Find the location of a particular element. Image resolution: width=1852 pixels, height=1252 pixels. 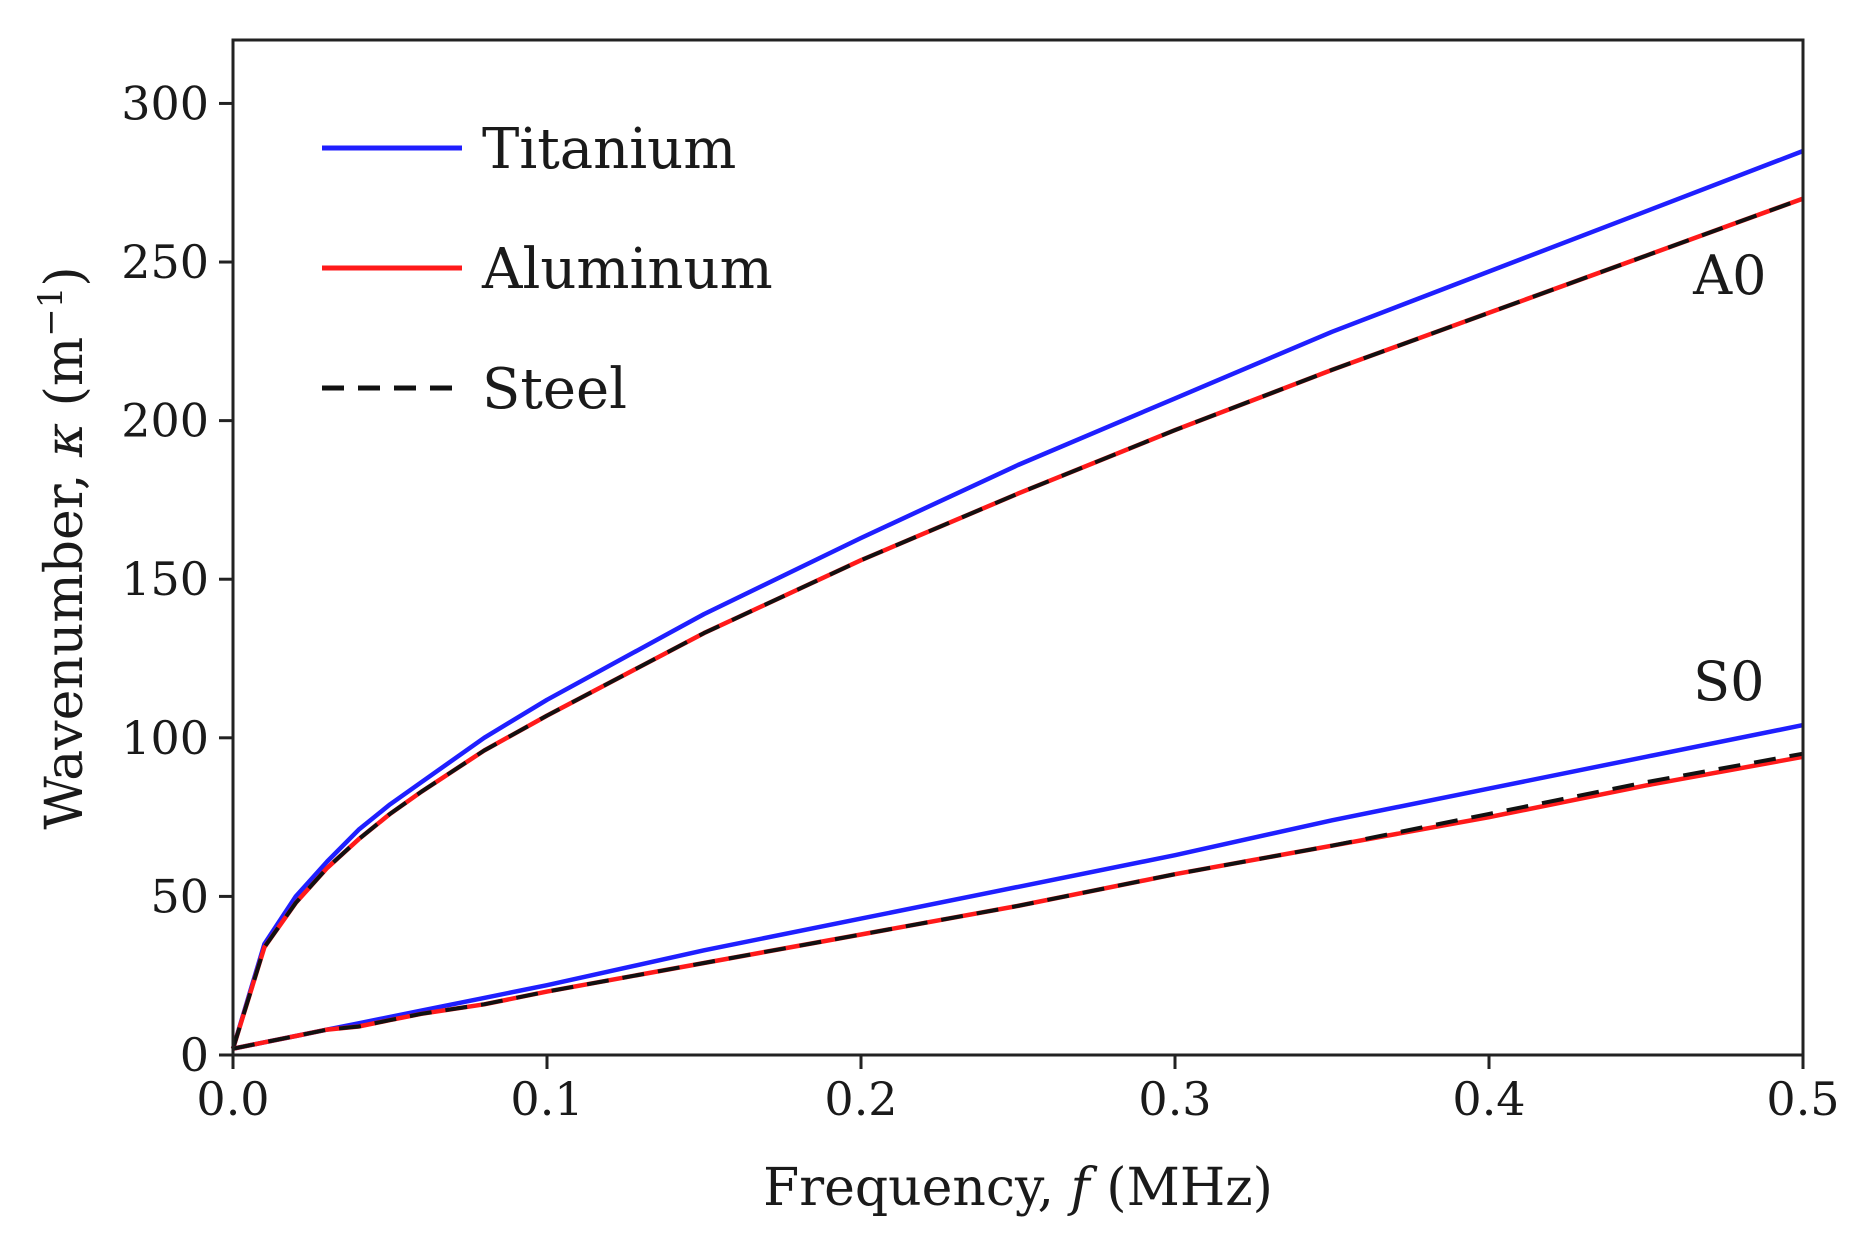

legend-label-aluminum: Aluminum is located at coordinates (627, 269).